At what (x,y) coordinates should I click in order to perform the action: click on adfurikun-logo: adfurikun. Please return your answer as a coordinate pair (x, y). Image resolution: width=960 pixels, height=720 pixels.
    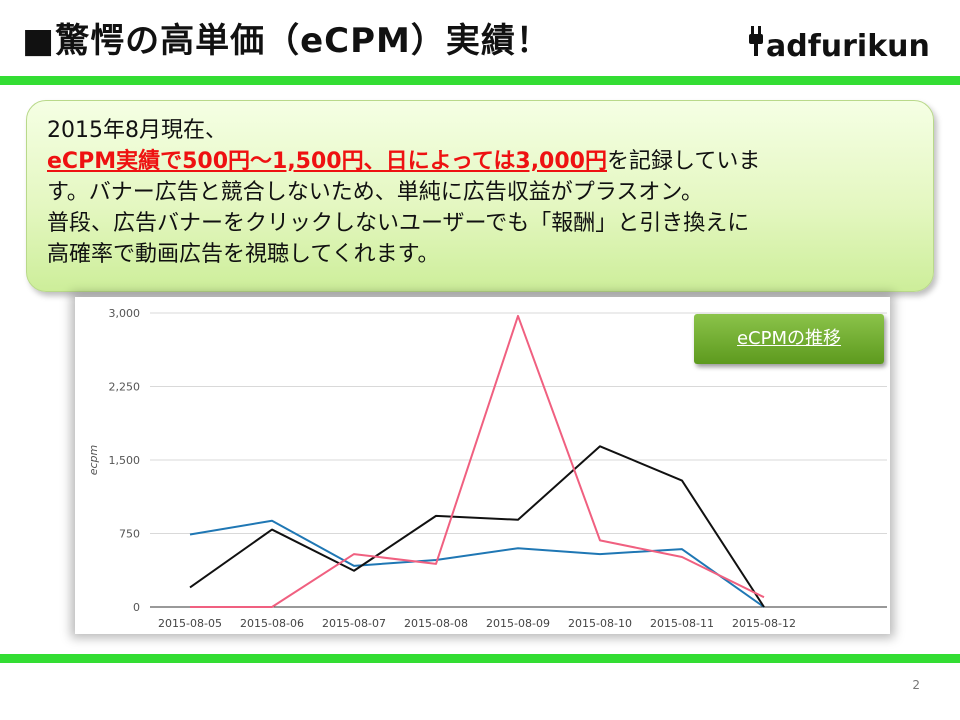
    Looking at the image, I should click on (846, 46).